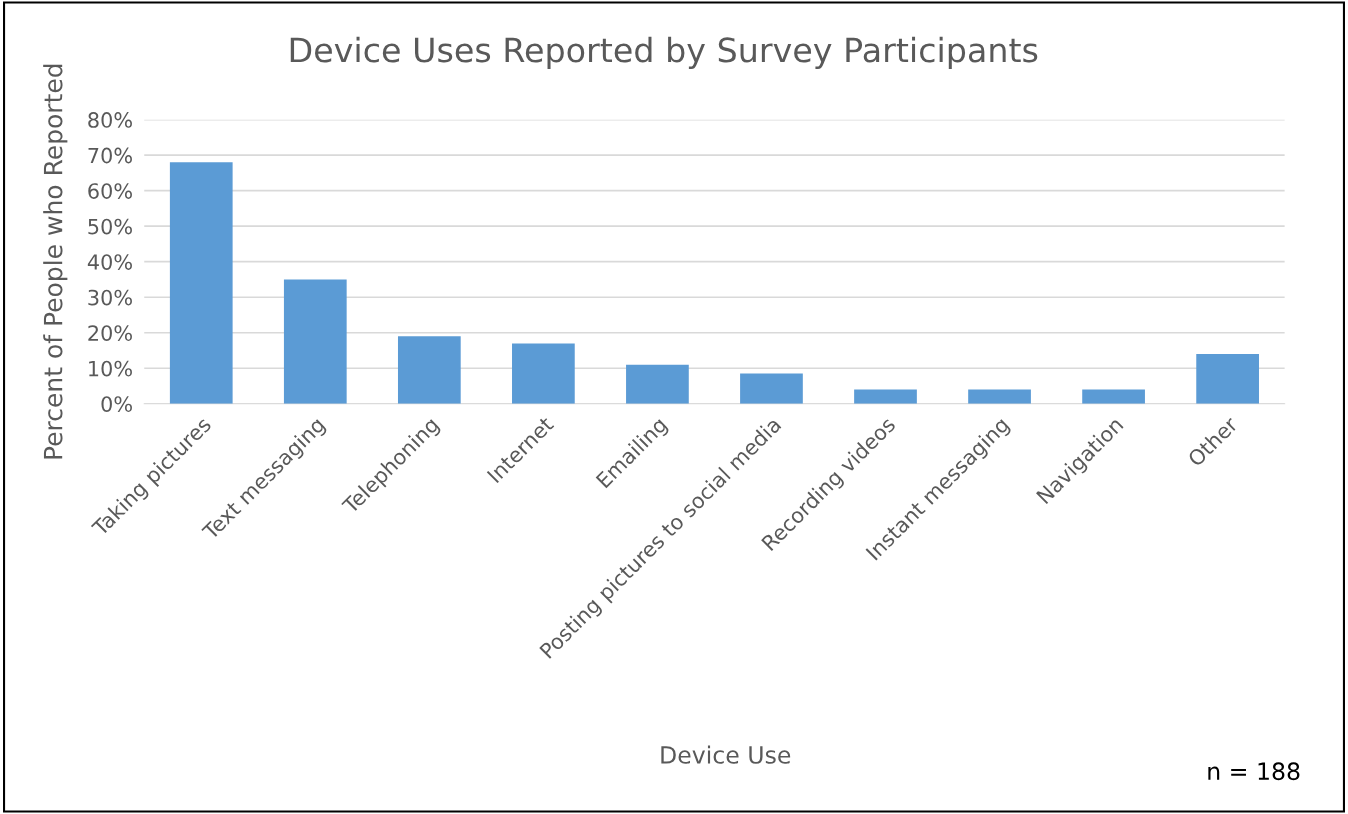 The width and height of the screenshot is (1348, 814). I want to click on chart-title: Device Uses Reported by Survey Participants, so click(664, 53).